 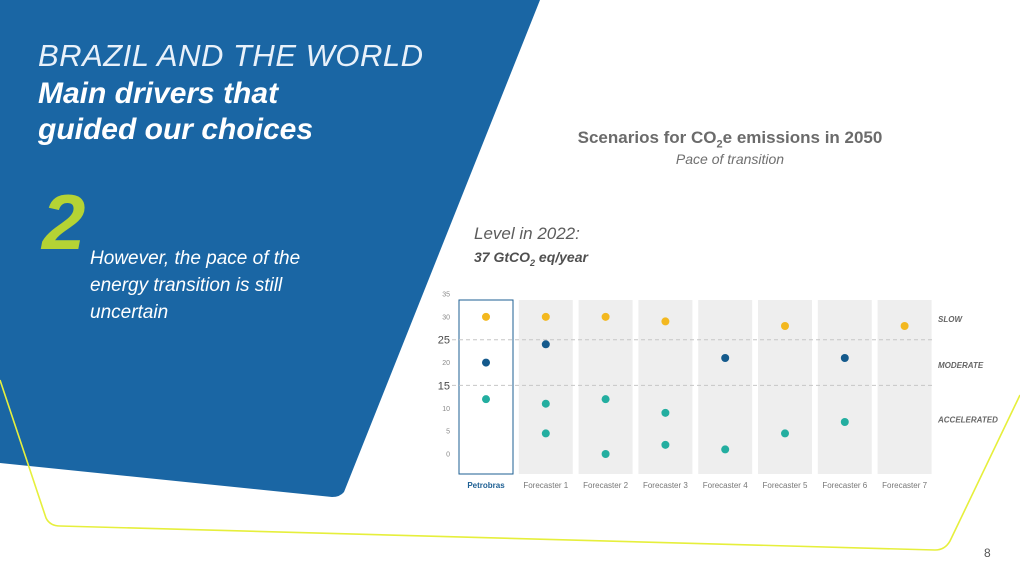 I want to click on slide-title: BRAZIL AND THE WORLD, so click(x=231, y=55).